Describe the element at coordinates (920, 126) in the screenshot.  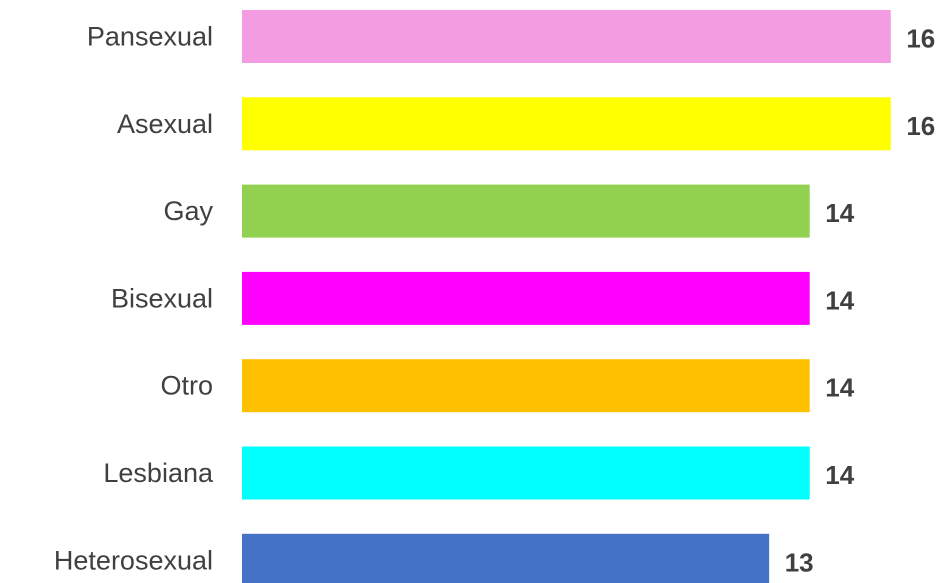
I see `value-label-asexual: 16` at that location.